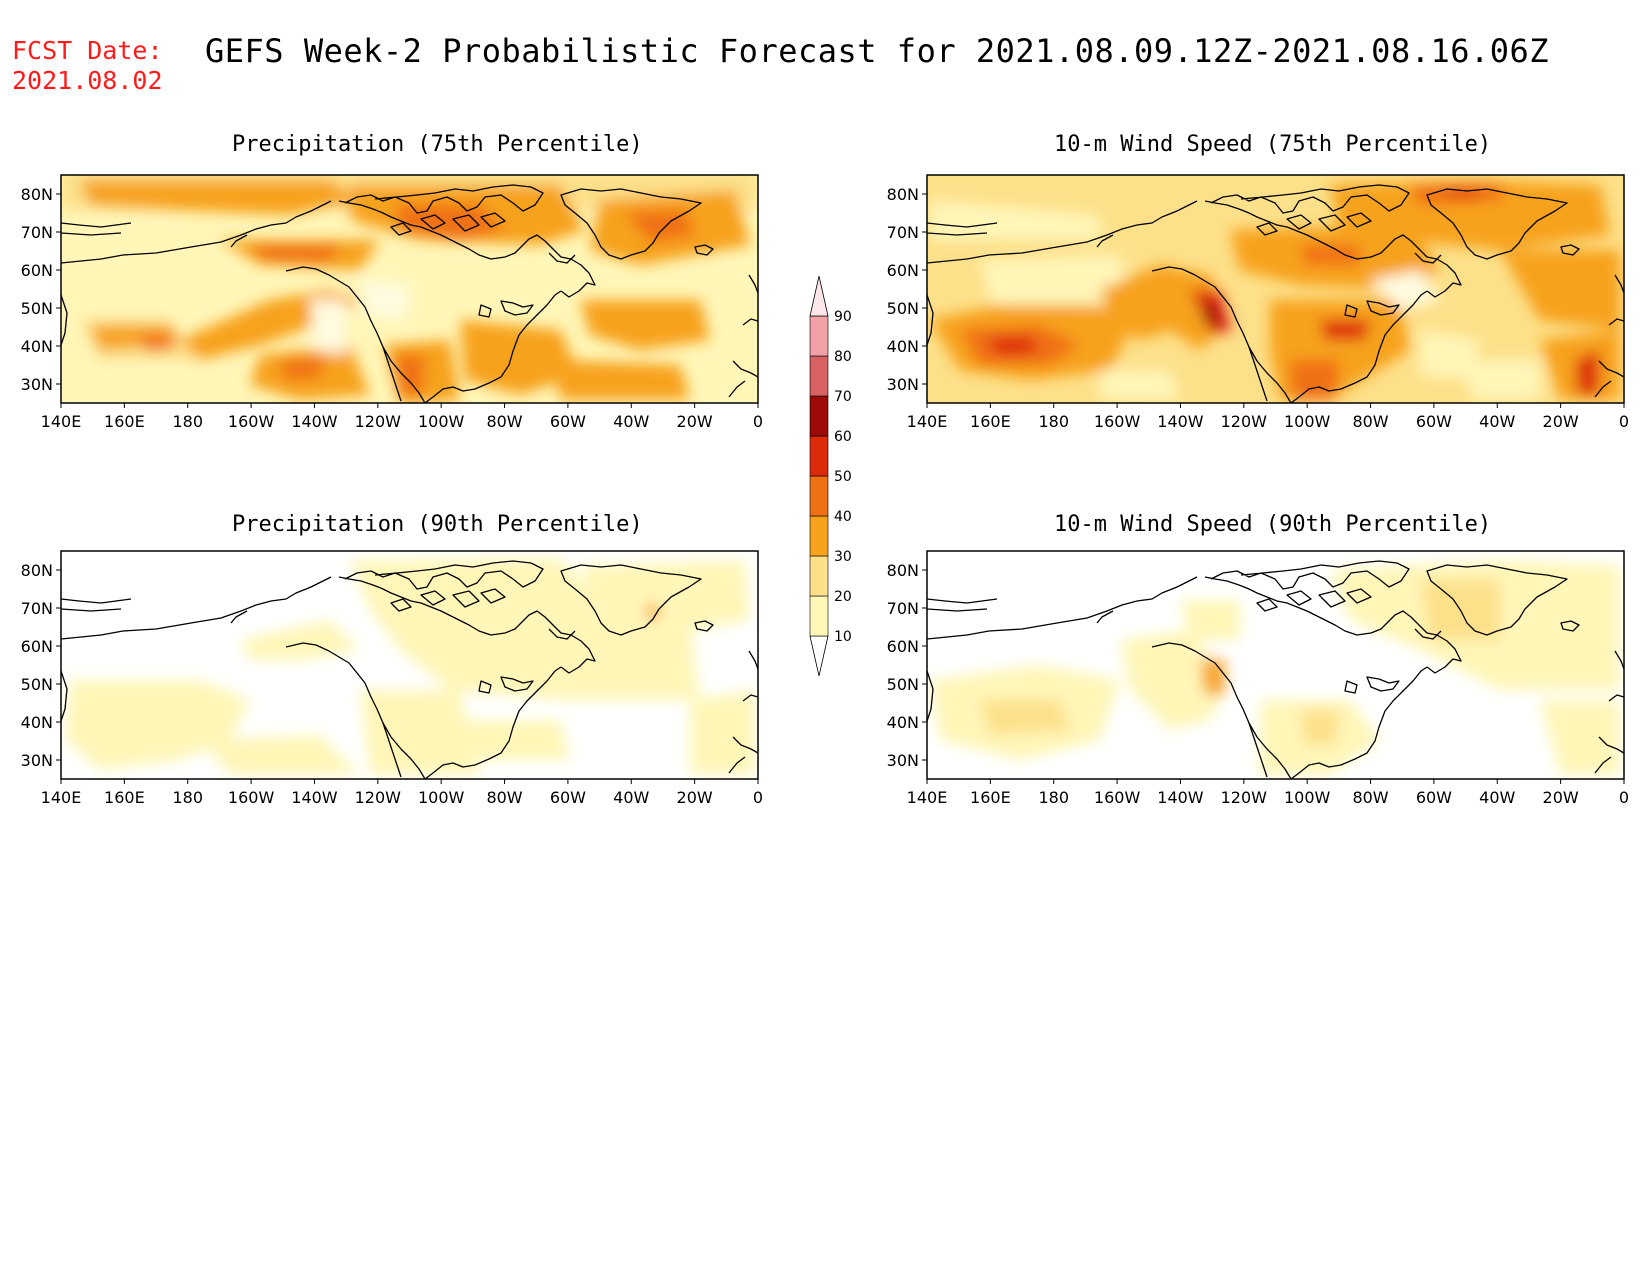  Describe the element at coordinates (903, 232) in the screenshot. I see `lat-label-wind75: 70N` at that location.